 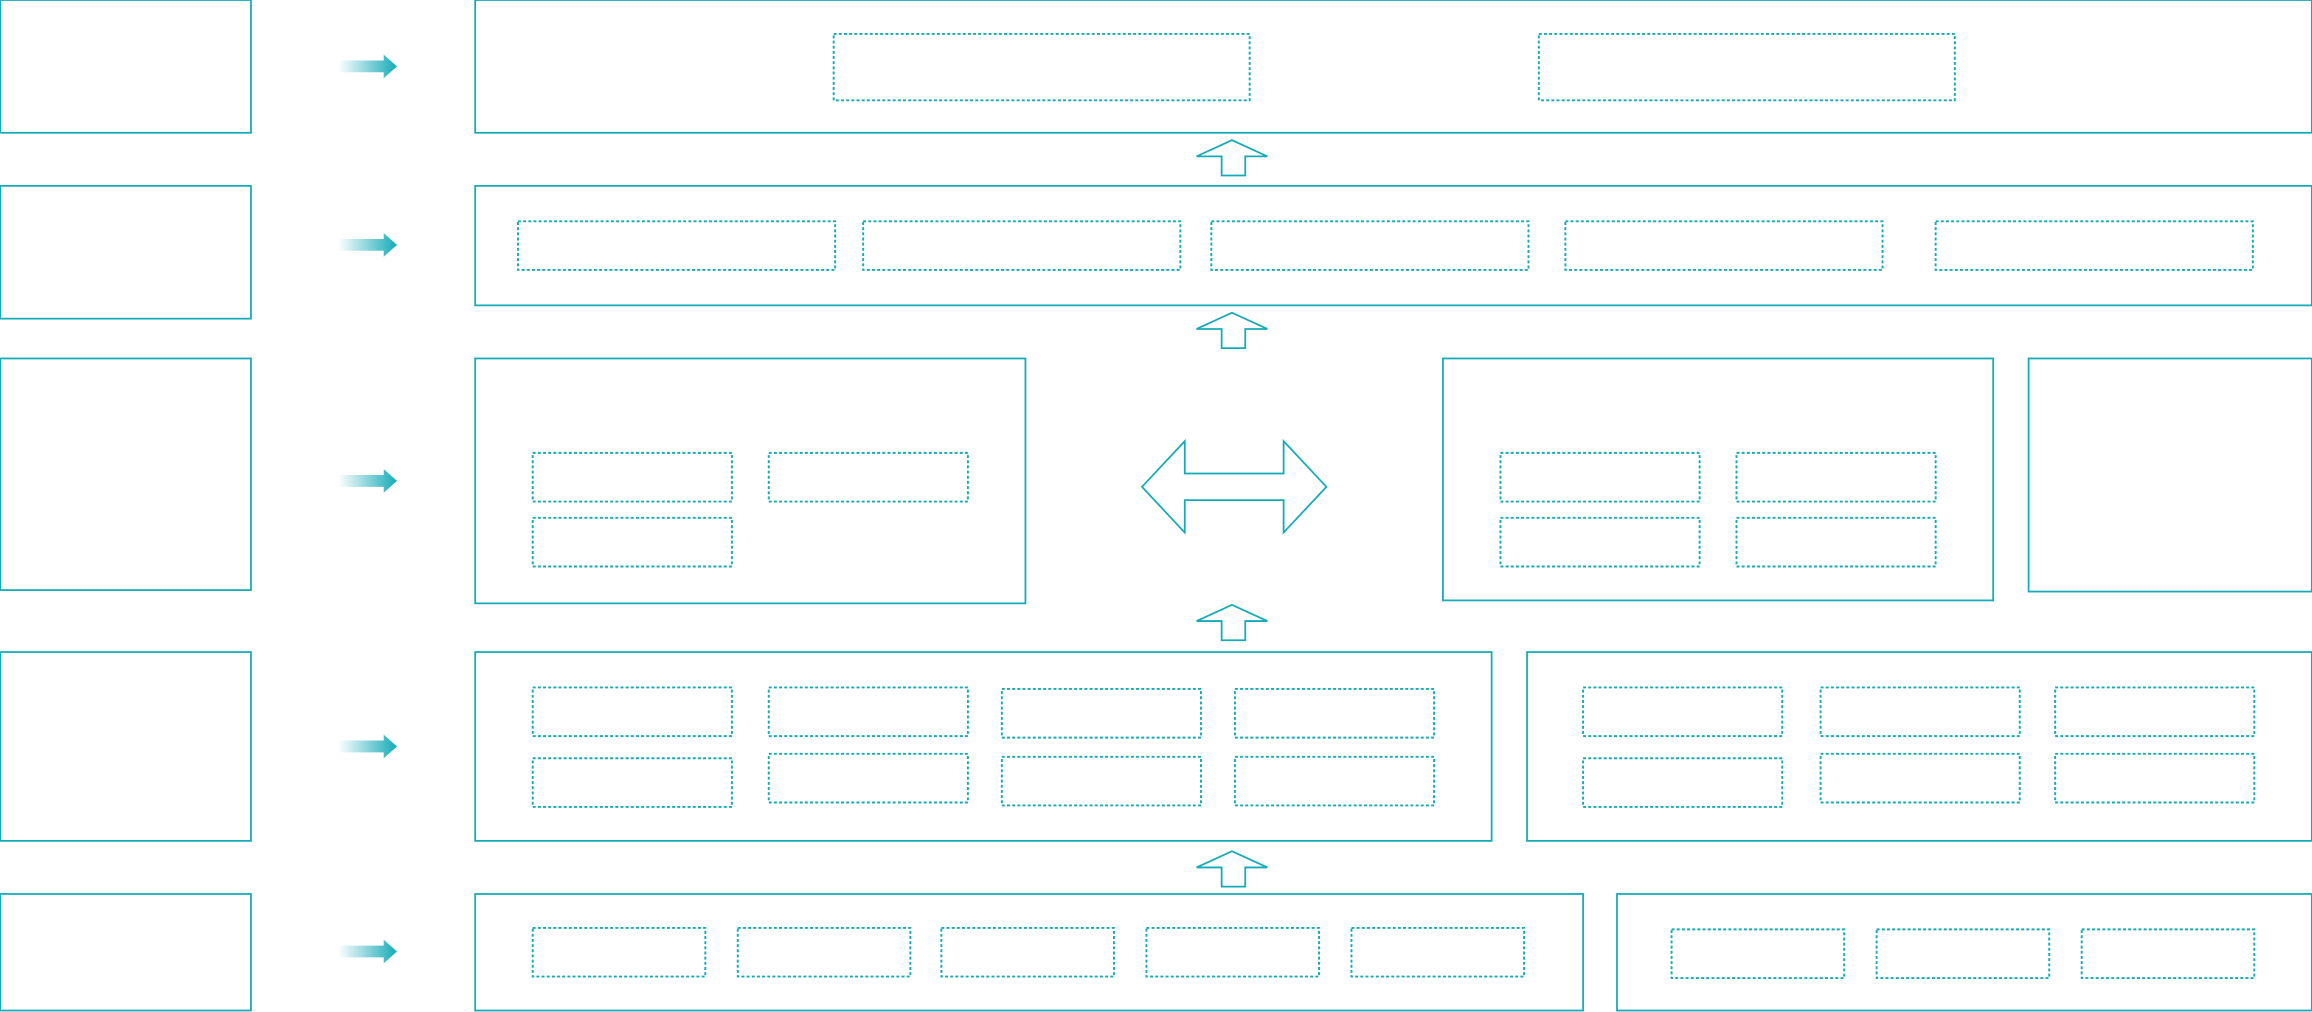 What do you see at coordinates (1919, 746) in the screenshot?
I see `layer-4-right-container` at bounding box center [1919, 746].